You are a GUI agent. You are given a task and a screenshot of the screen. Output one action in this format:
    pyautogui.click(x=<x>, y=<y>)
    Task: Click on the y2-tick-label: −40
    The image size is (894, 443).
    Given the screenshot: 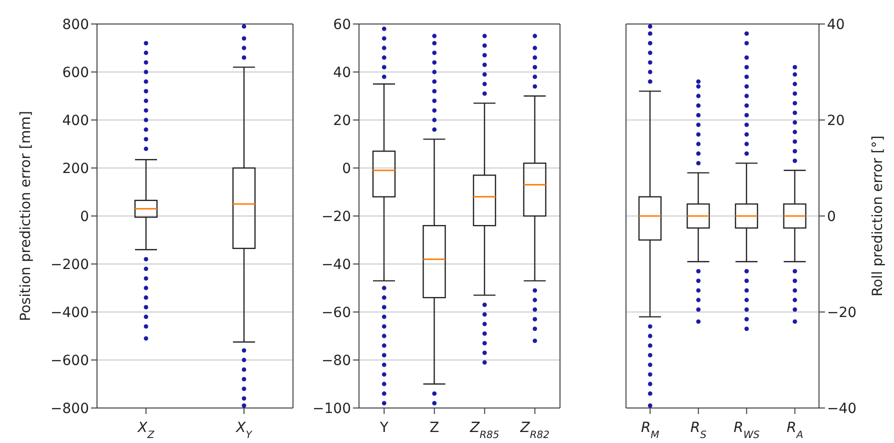 What is the action you would take?
    pyautogui.click(x=842, y=408)
    